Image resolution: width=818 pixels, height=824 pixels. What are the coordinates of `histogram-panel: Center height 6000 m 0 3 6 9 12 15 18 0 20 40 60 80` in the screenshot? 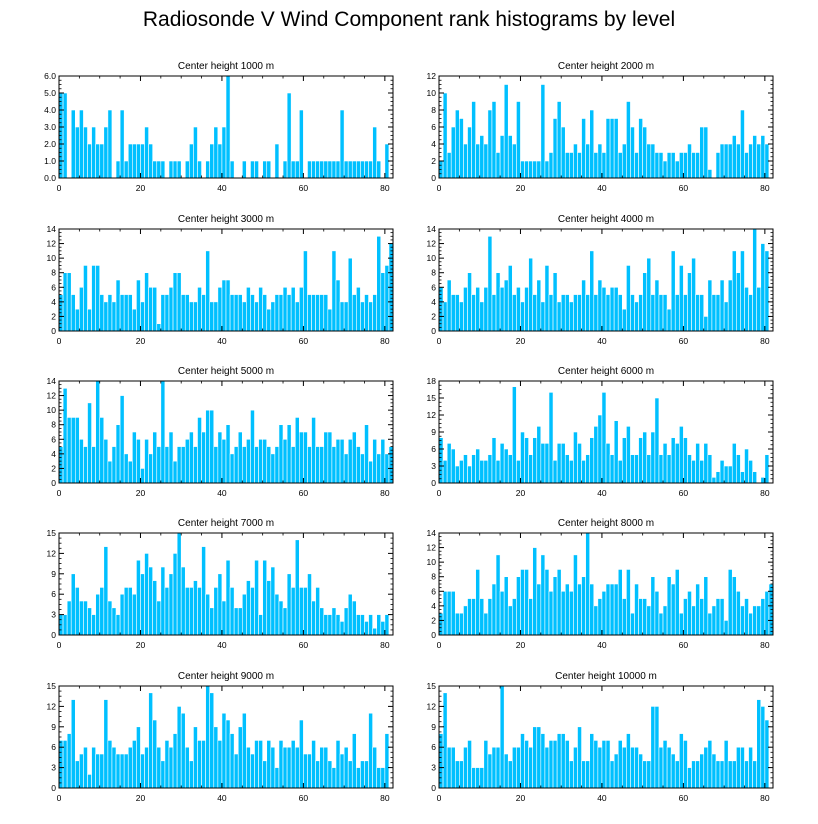 It's located at (600, 432).